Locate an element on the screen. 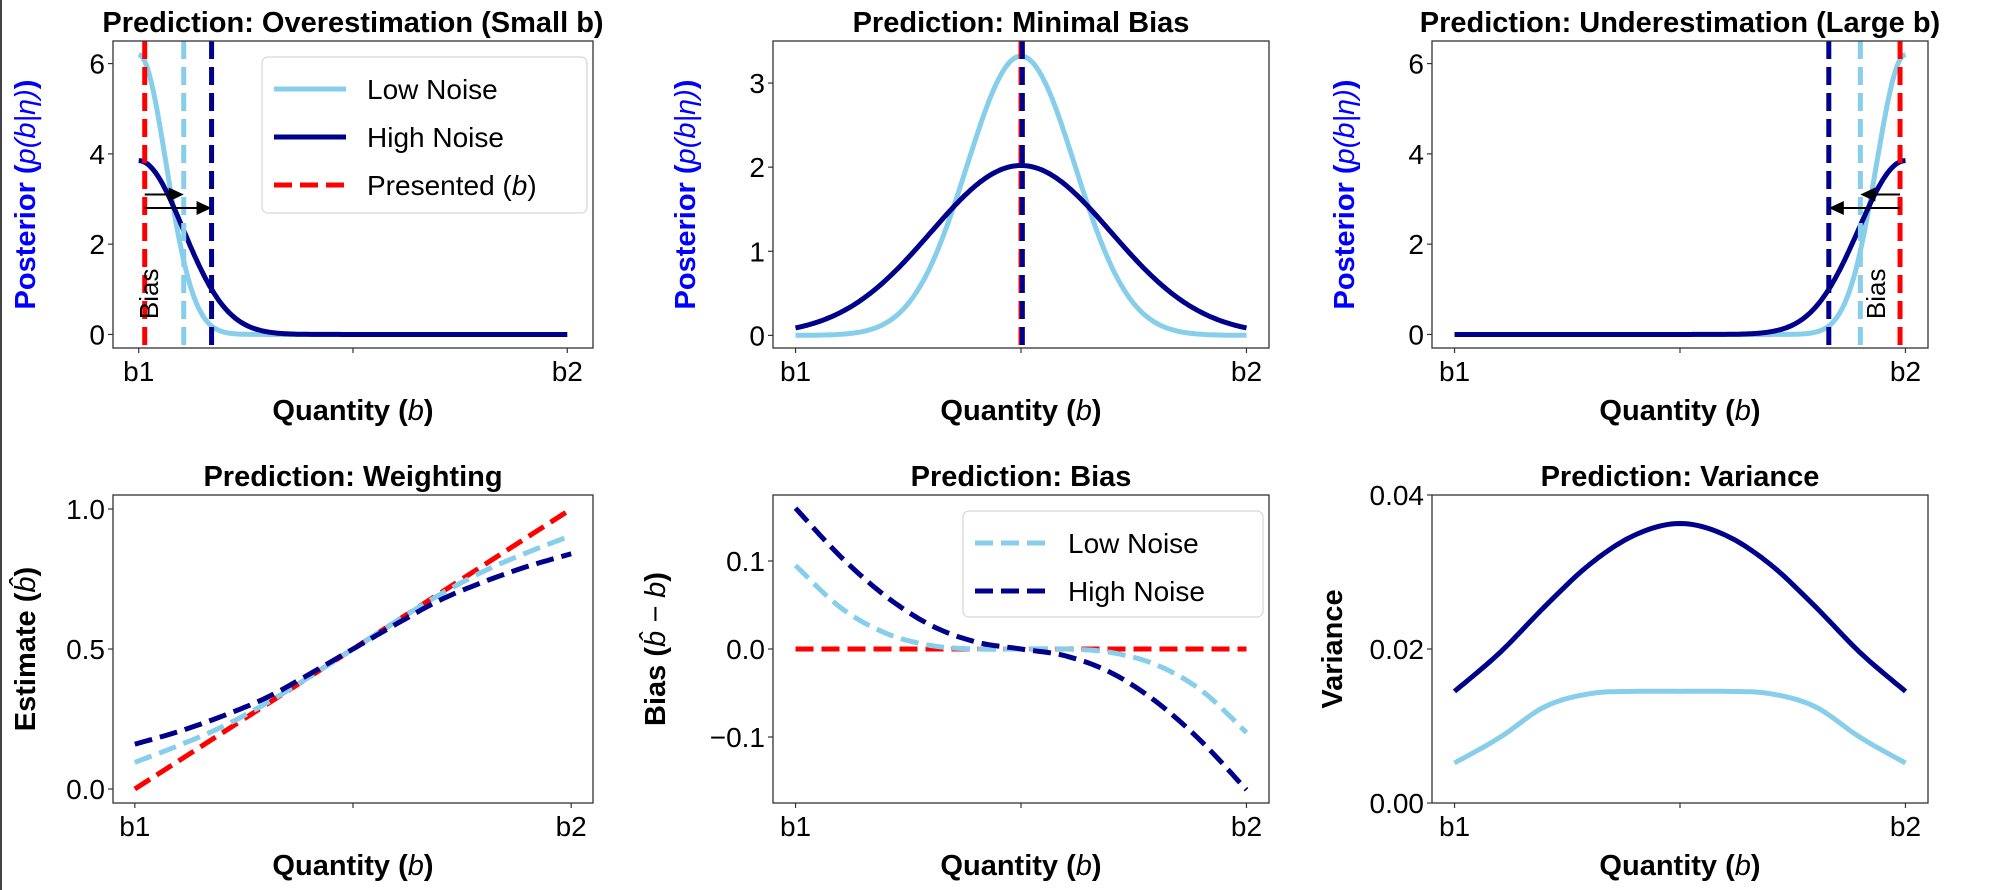  chart-title: Prediction: Minimal Bias is located at coordinates (1021, 23).